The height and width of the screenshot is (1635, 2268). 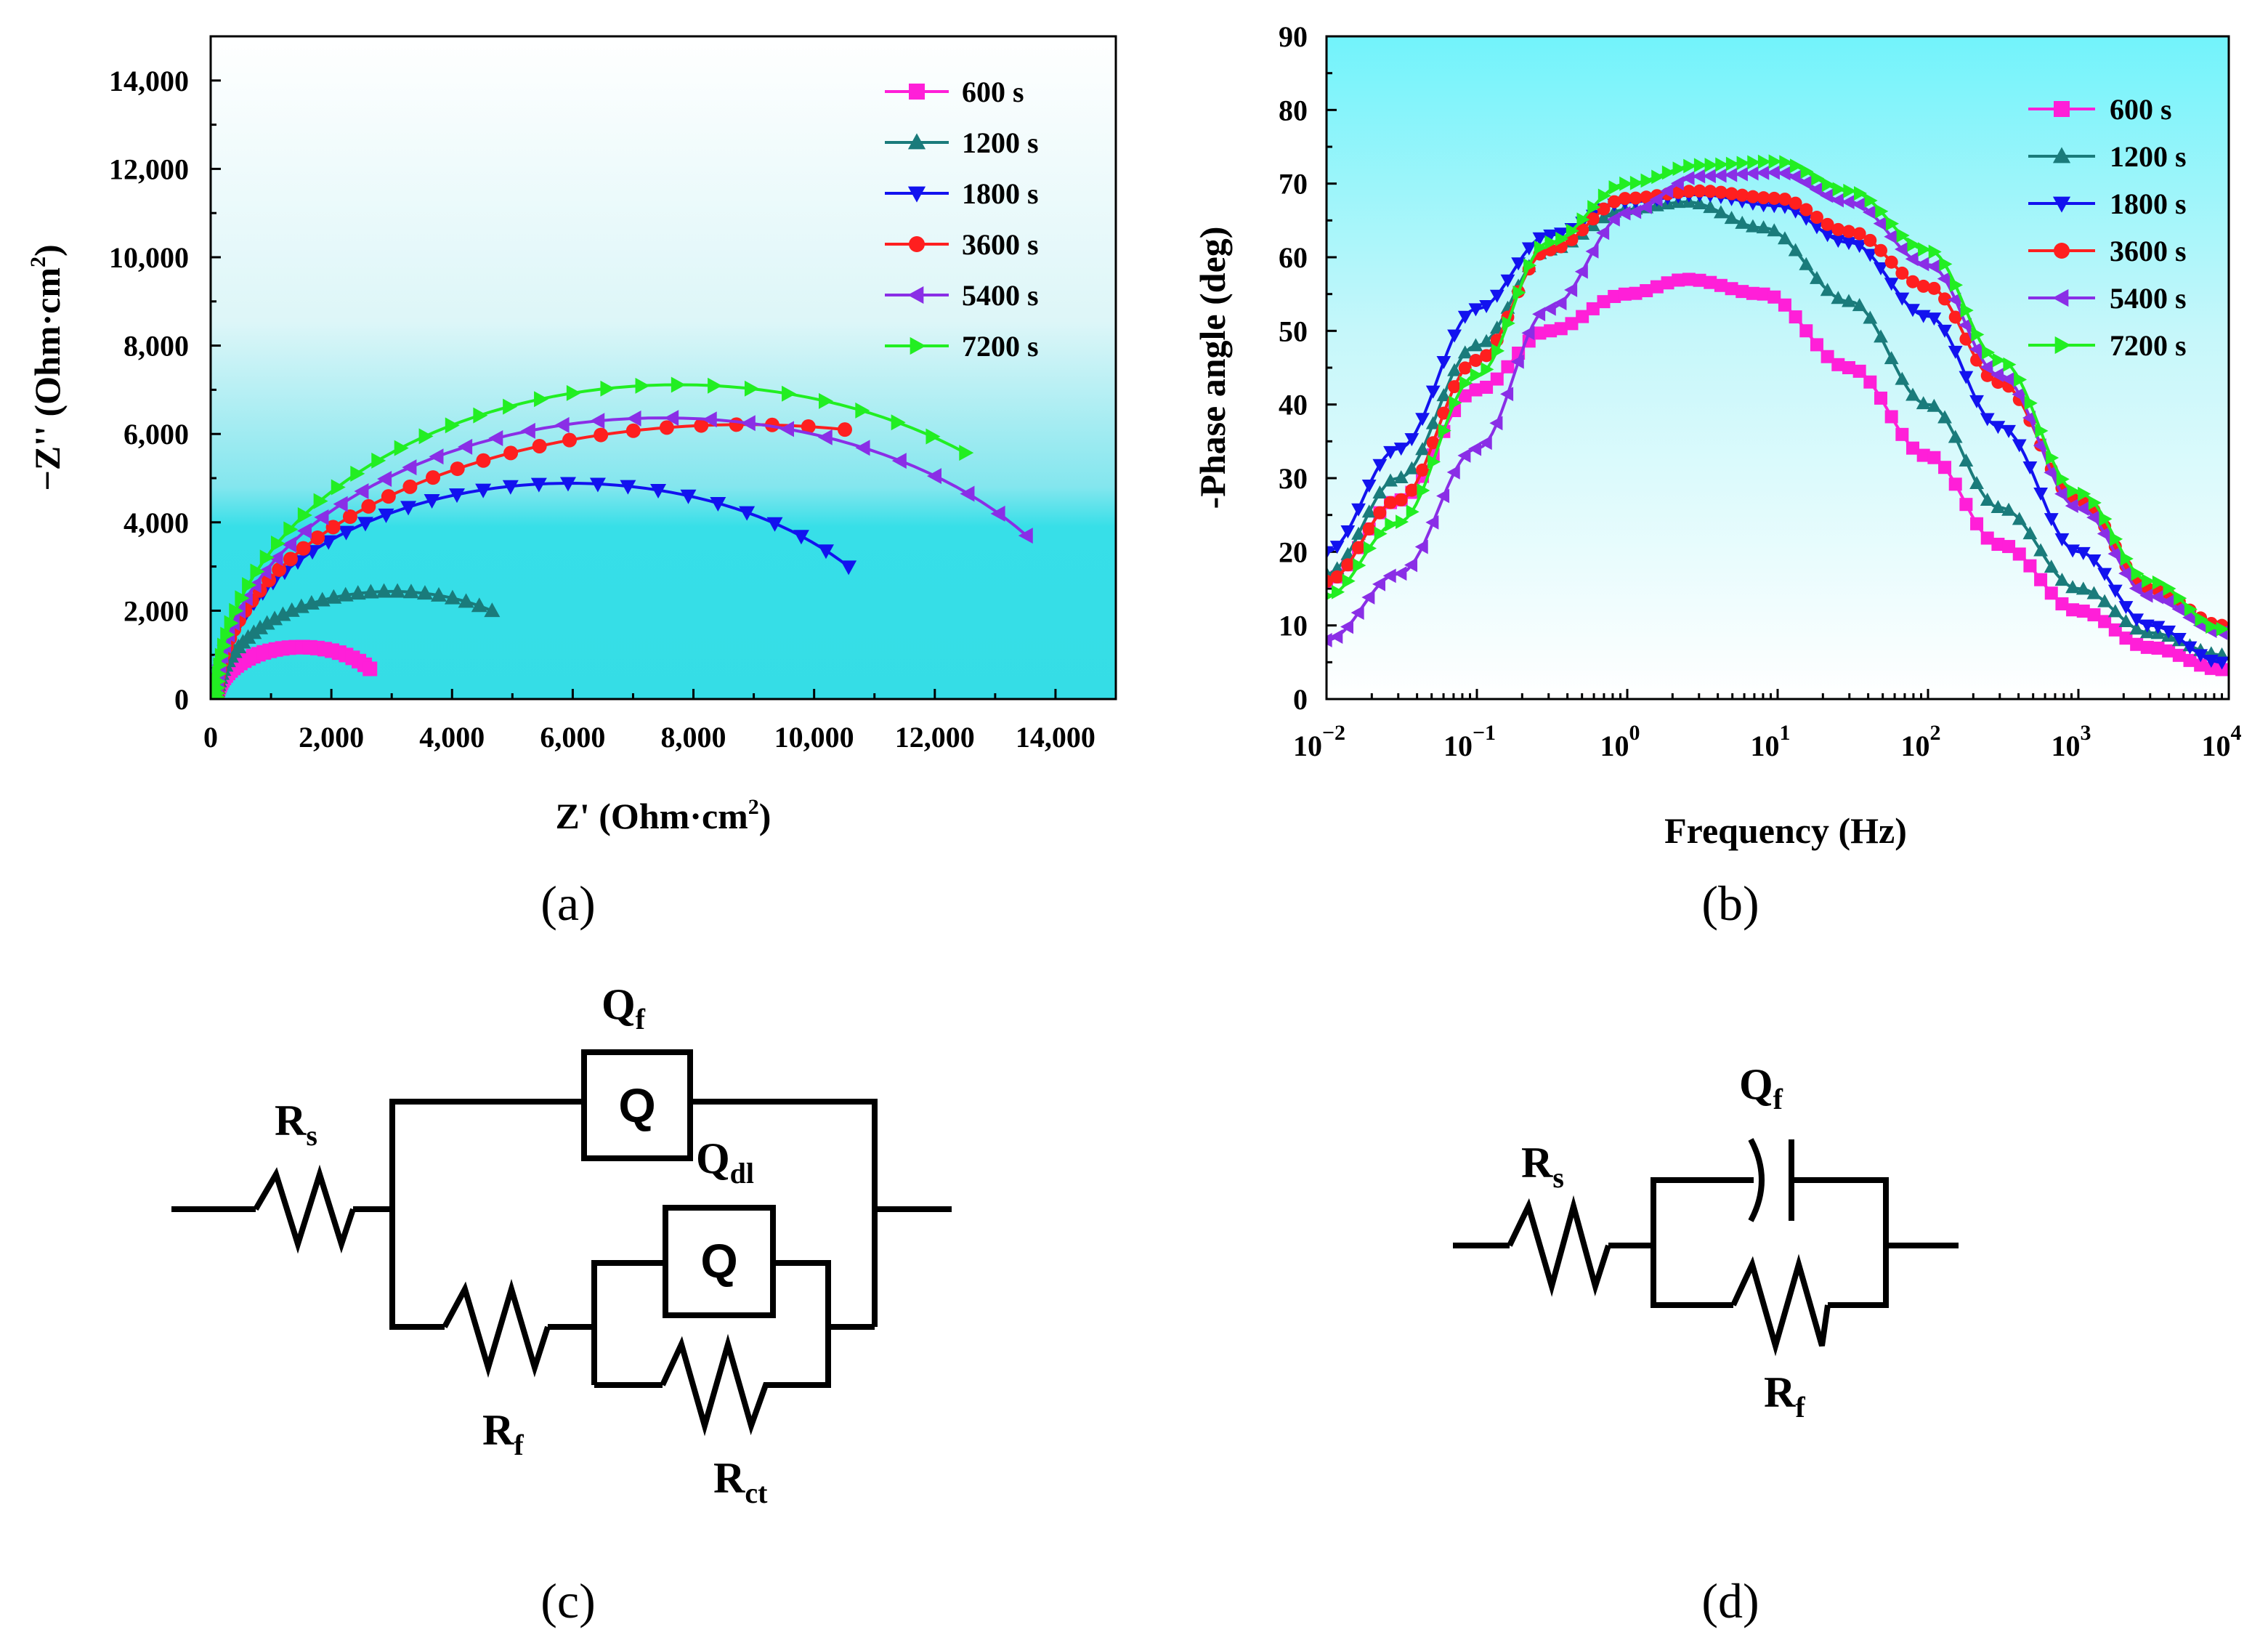 What do you see at coordinates (637, 1105) in the screenshot?
I see `circuit-c-cpe-qf` at bounding box center [637, 1105].